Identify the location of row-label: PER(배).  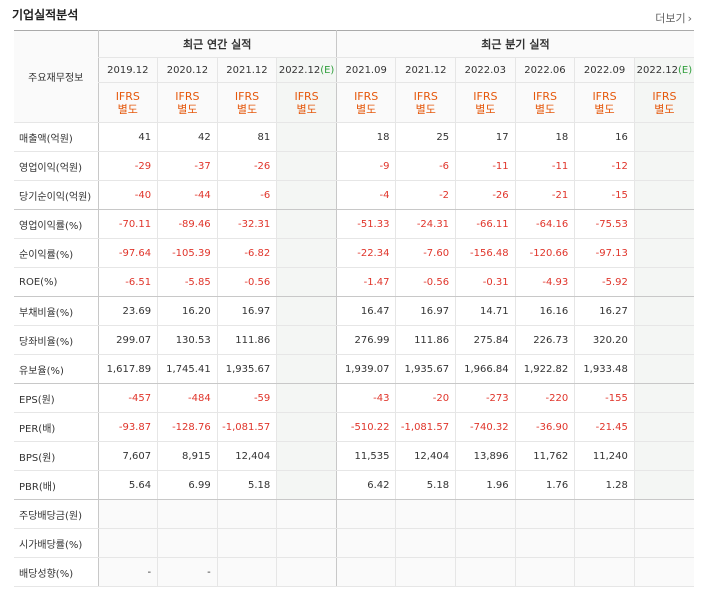
(56, 427).